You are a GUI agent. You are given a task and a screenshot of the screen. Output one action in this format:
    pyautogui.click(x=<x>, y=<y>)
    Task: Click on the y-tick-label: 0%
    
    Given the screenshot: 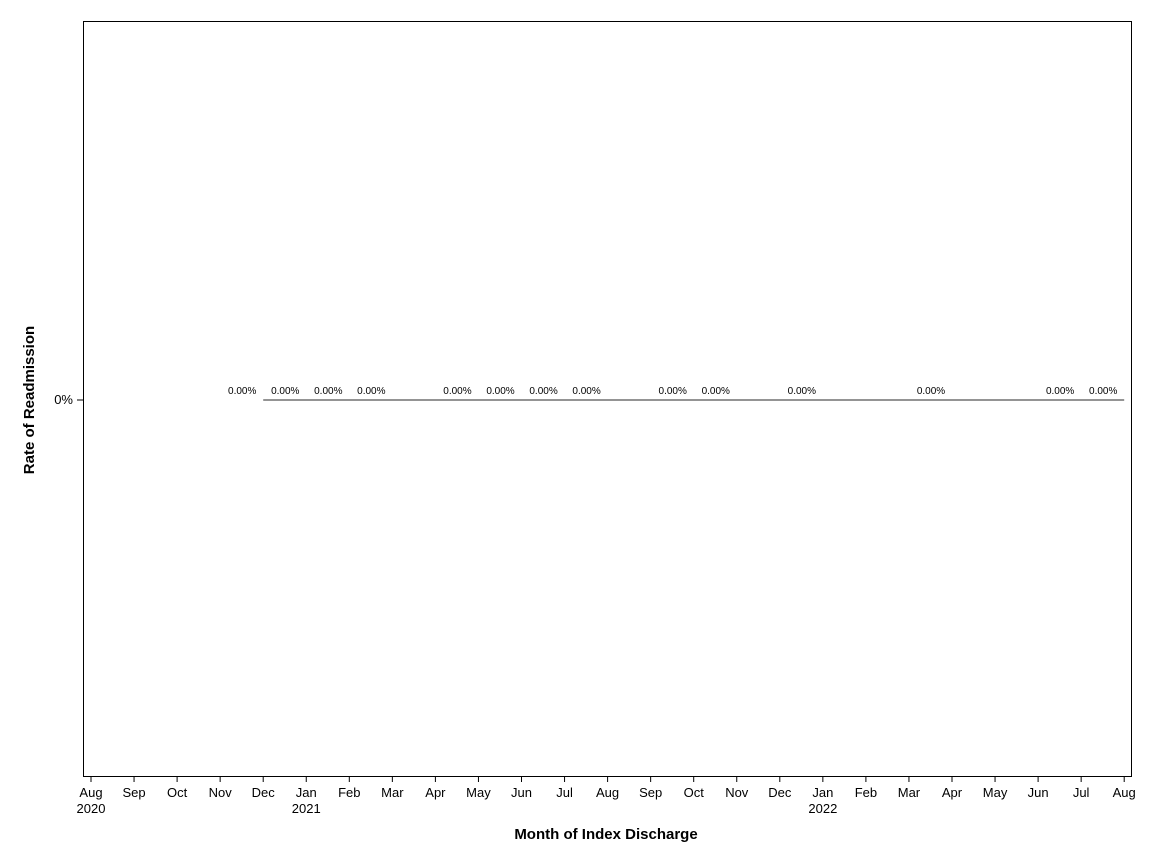 What is the action you would take?
    pyautogui.click(x=63, y=399)
    